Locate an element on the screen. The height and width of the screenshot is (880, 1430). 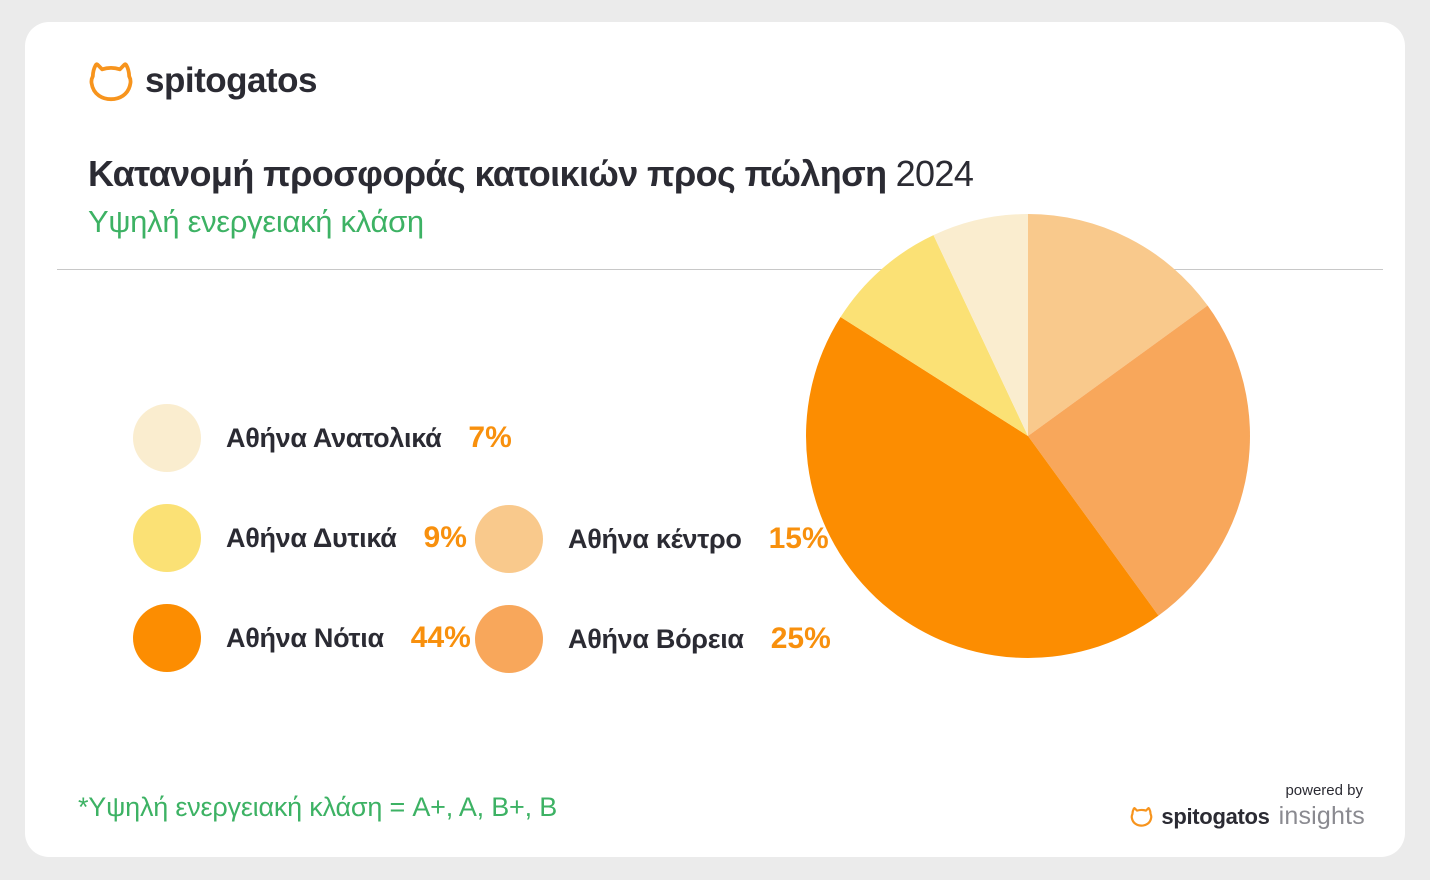
powered-by-suffix: insights is located at coordinates (1321, 816).